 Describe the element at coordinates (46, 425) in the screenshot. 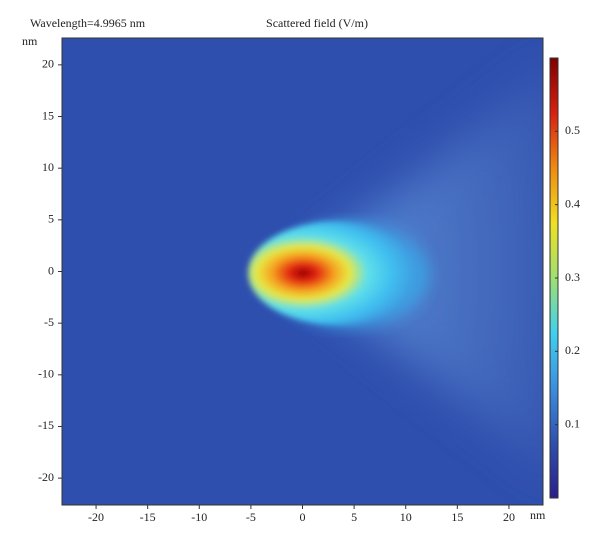

I see `y-tick-label: -15` at that location.